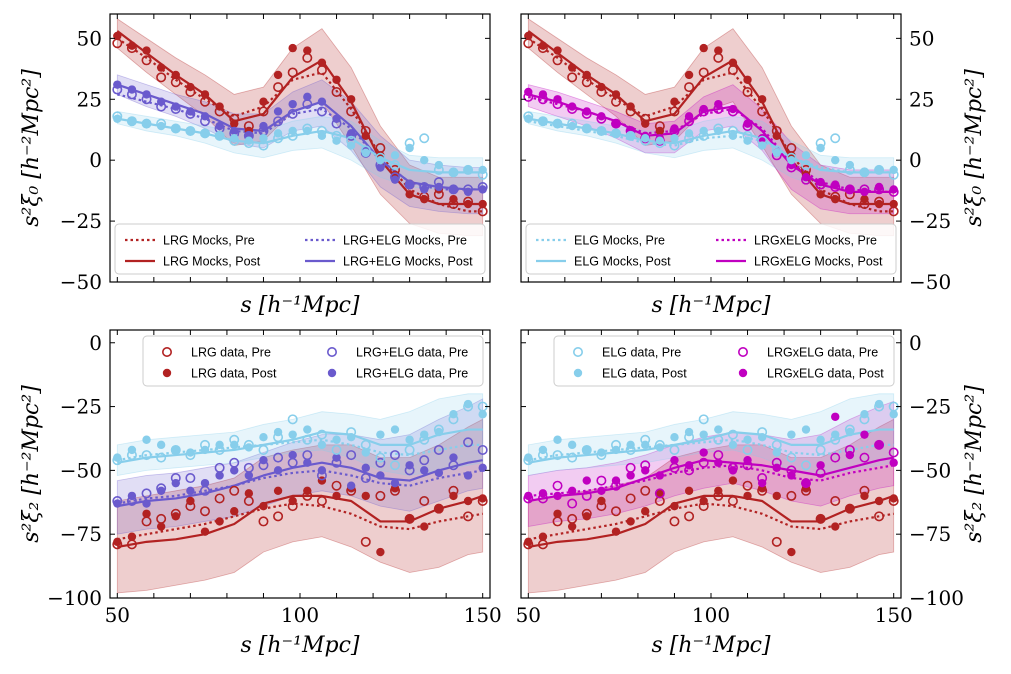 Image resolution: width=1011 pixels, height=674 pixels. Describe the element at coordinates (300, 150) in the screenshot. I see `band-elg` at that location.